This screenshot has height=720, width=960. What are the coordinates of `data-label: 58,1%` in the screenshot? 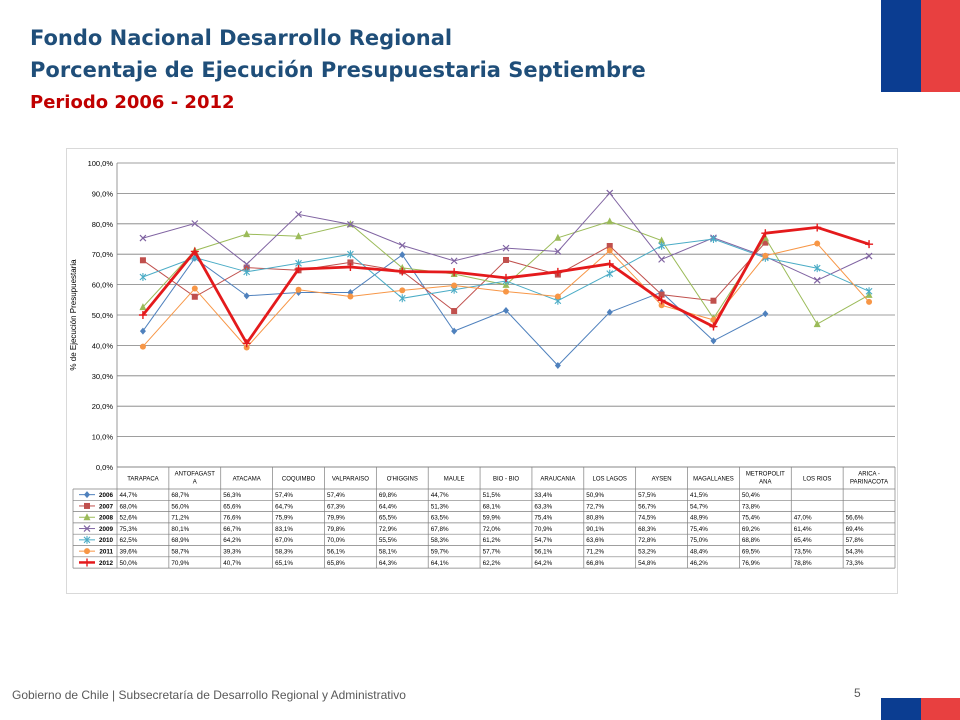 It's located at (388, 551).